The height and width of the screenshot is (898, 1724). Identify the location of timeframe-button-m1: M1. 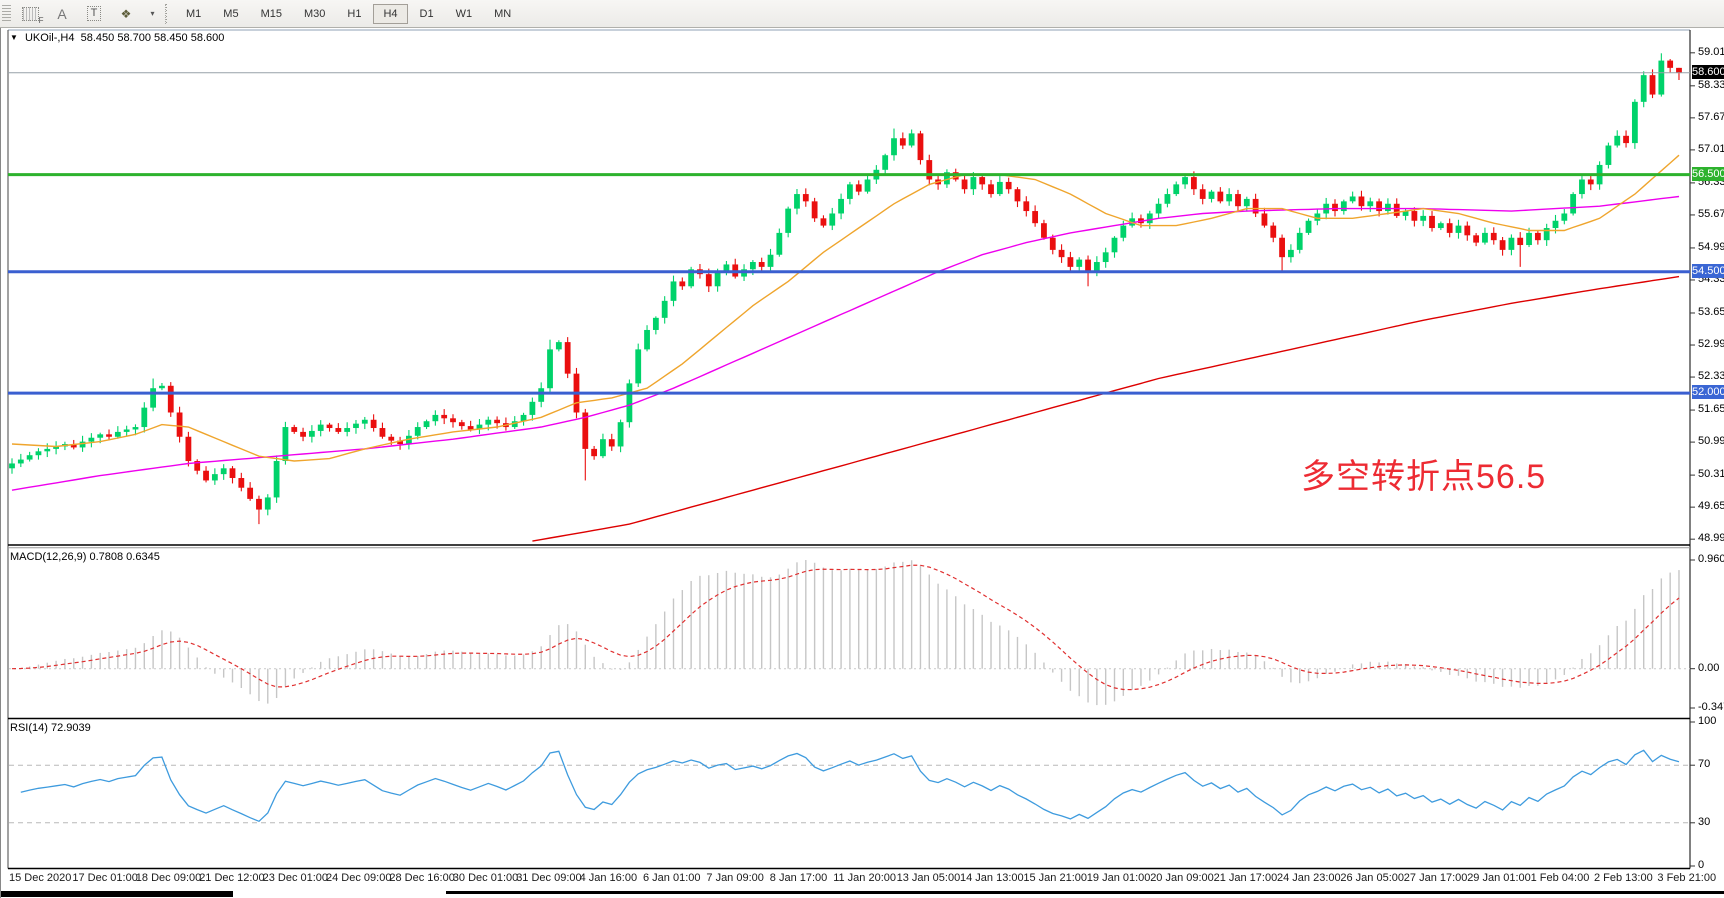
(194, 13).